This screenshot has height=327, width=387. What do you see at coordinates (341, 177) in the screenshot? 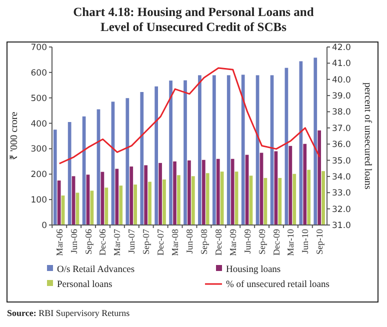
I see `y2-tick-label: 34.0` at bounding box center [341, 177].